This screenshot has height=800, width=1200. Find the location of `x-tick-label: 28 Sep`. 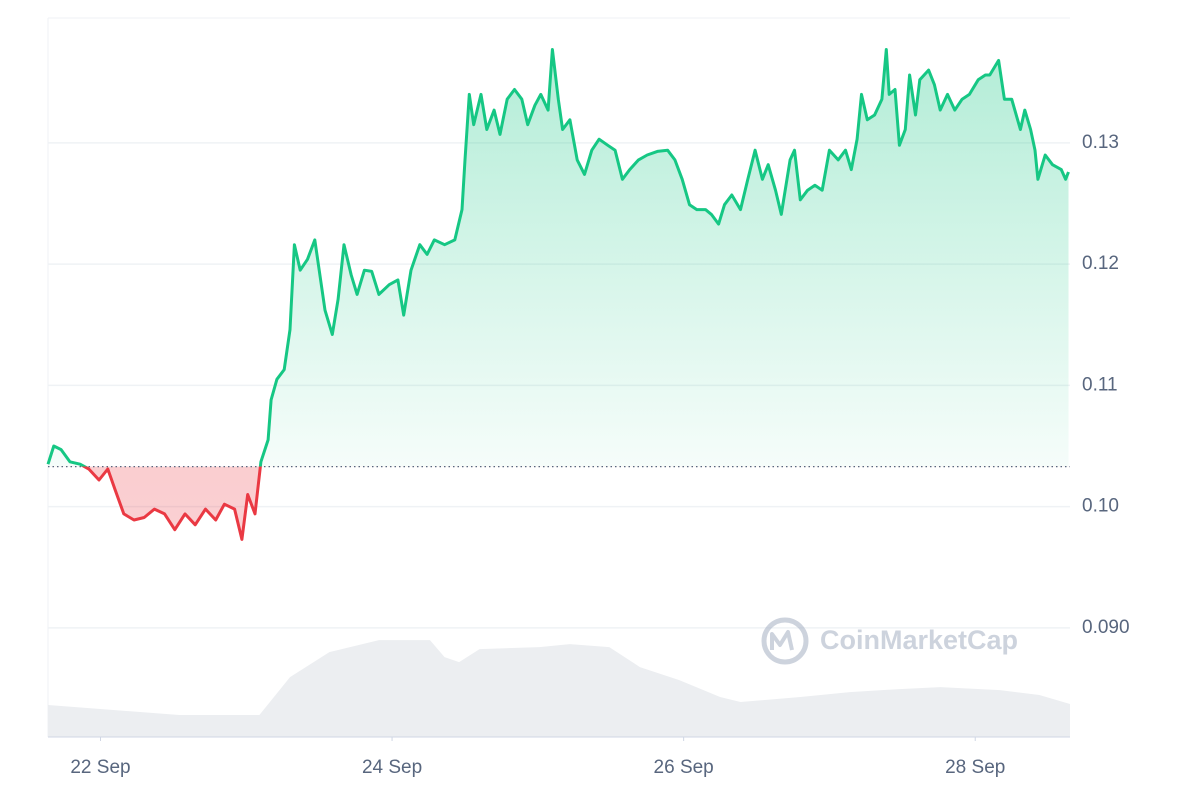

x-tick-label: 28 Sep is located at coordinates (975, 767).